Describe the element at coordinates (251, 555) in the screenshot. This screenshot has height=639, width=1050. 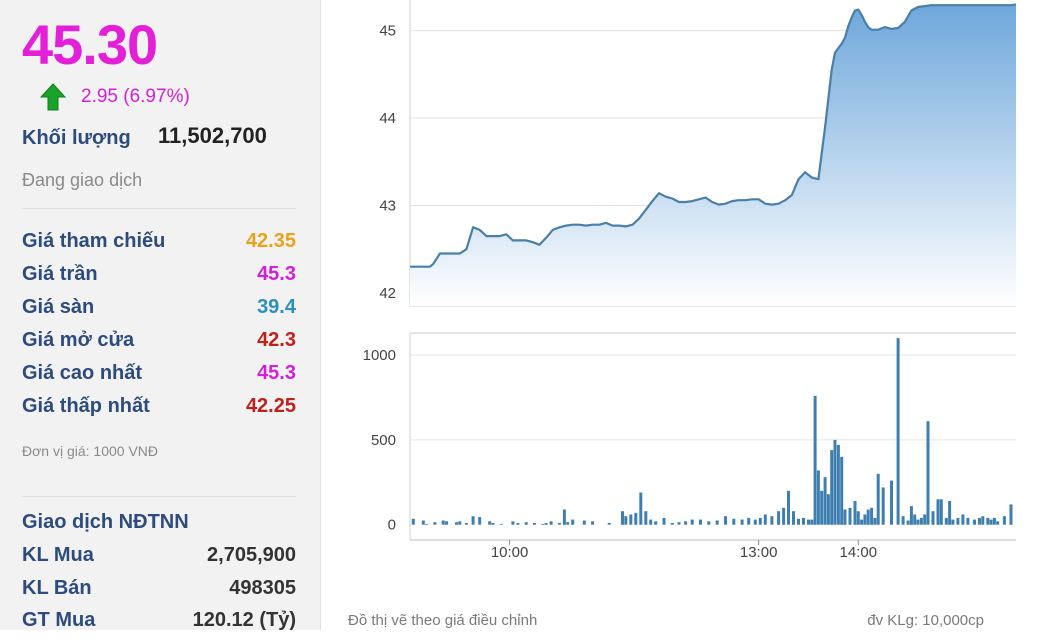
I see `foreign-value: 2,705,900` at that location.